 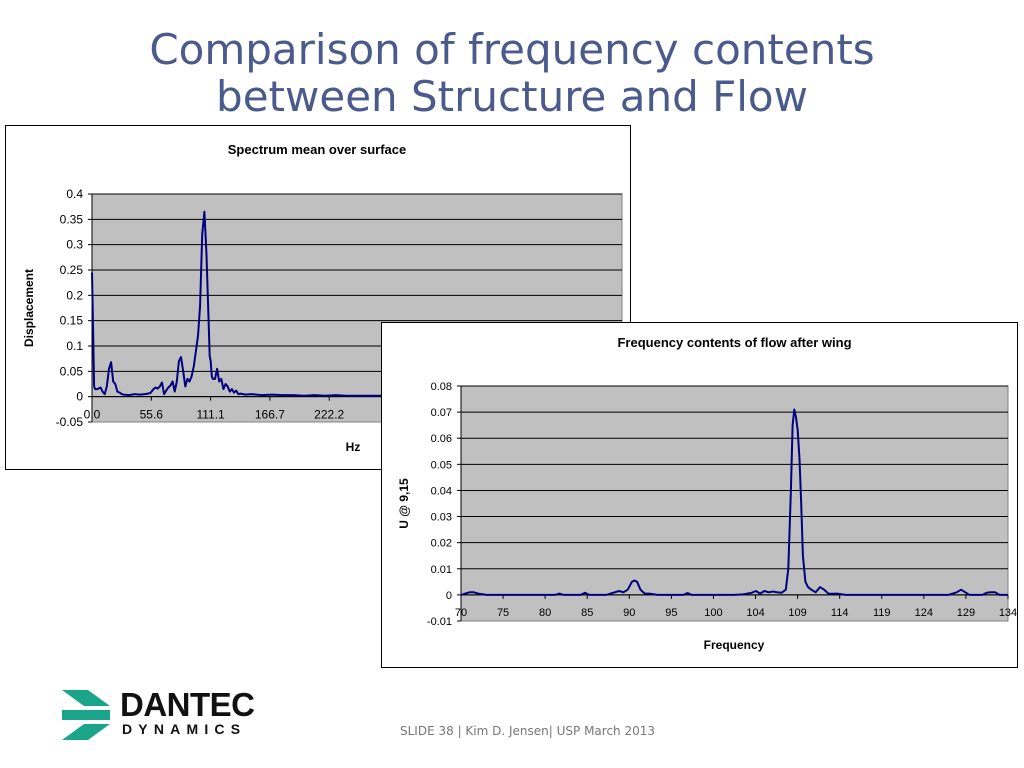 What do you see at coordinates (512, 96) in the screenshot?
I see `slide-title-line2: between Structure and Flow` at bounding box center [512, 96].